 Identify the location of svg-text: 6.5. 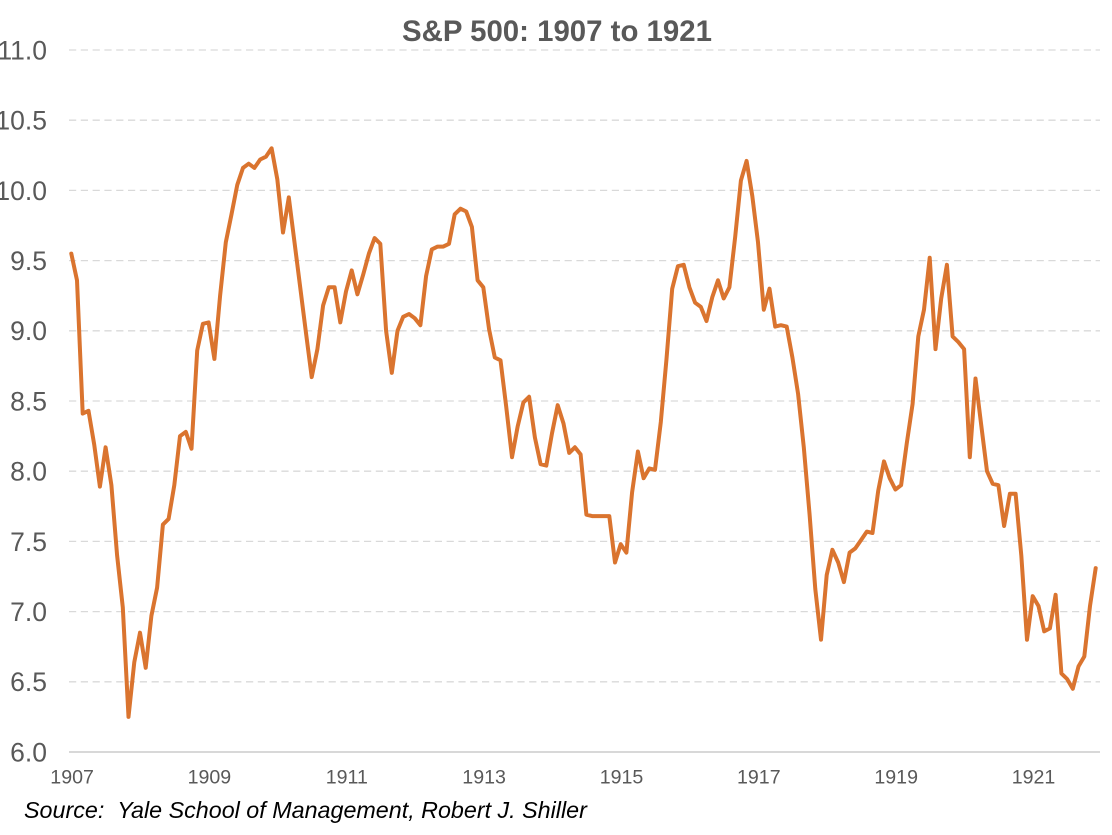
(28, 682).